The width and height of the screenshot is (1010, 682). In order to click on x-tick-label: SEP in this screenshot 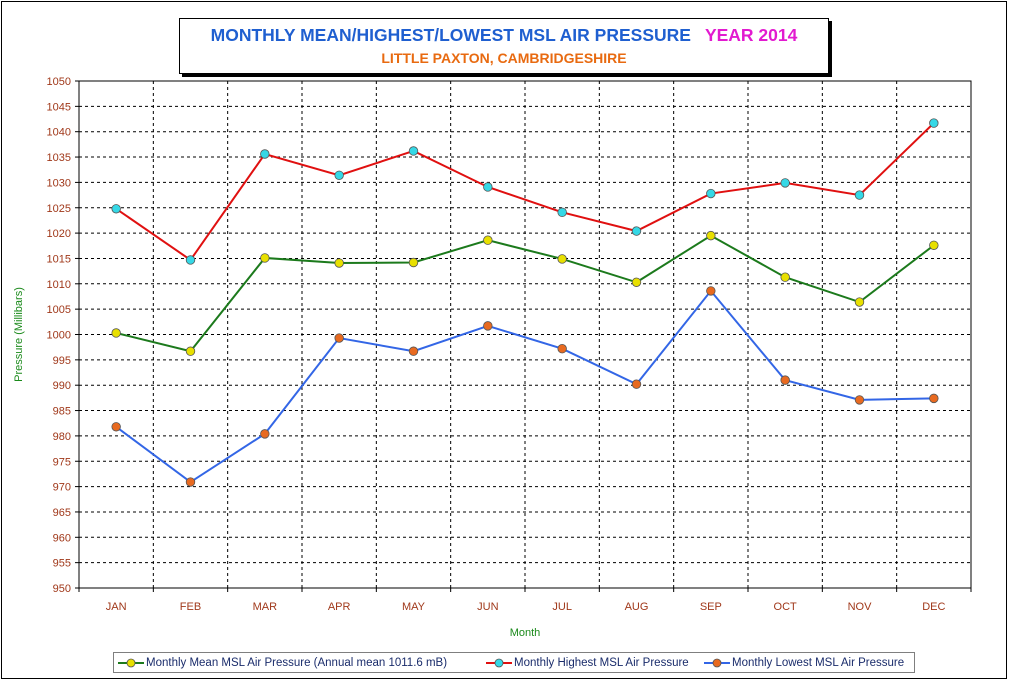, I will do `click(711, 607)`.